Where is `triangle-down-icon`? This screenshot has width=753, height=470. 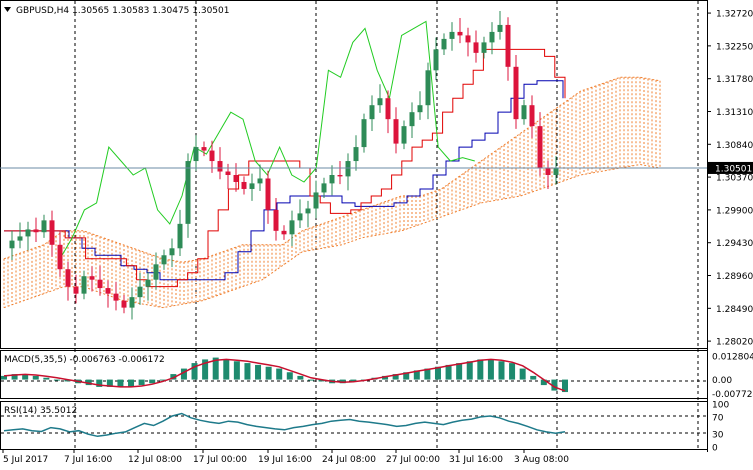 triangle-down-icon is located at coordinates (7, 9).